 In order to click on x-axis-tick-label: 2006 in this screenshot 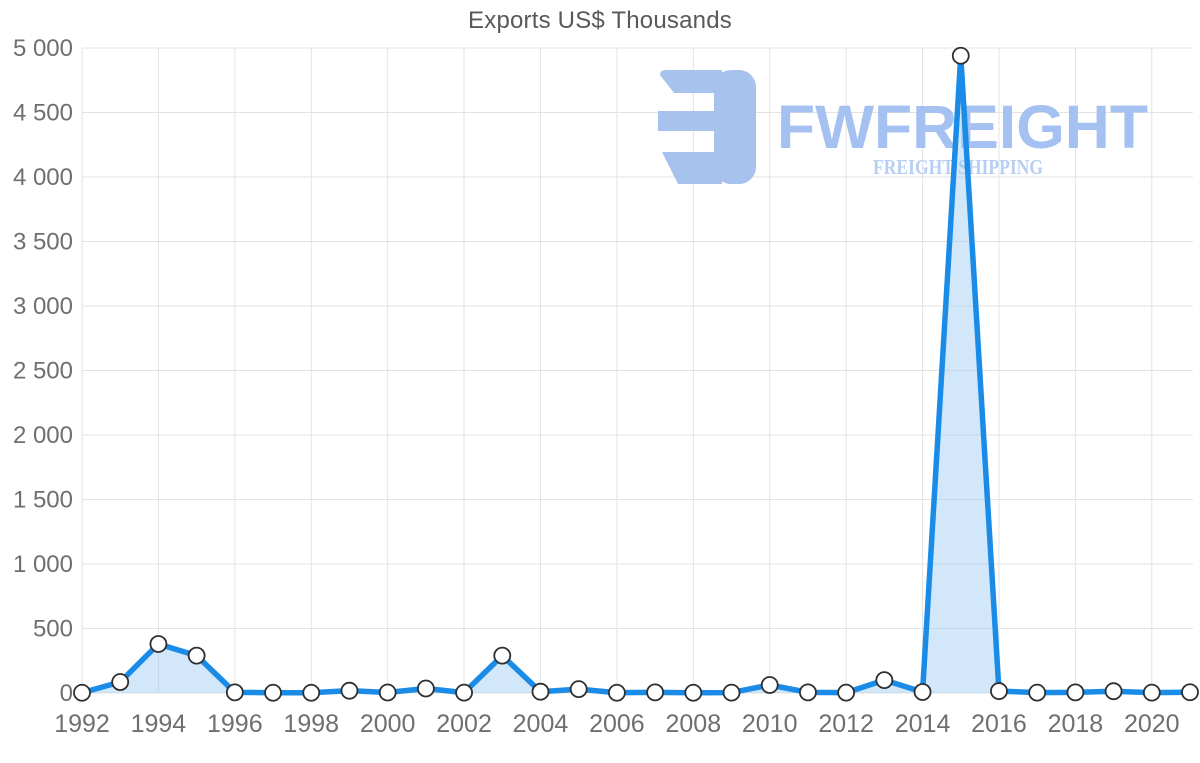, I will do `click(617, 724)`.